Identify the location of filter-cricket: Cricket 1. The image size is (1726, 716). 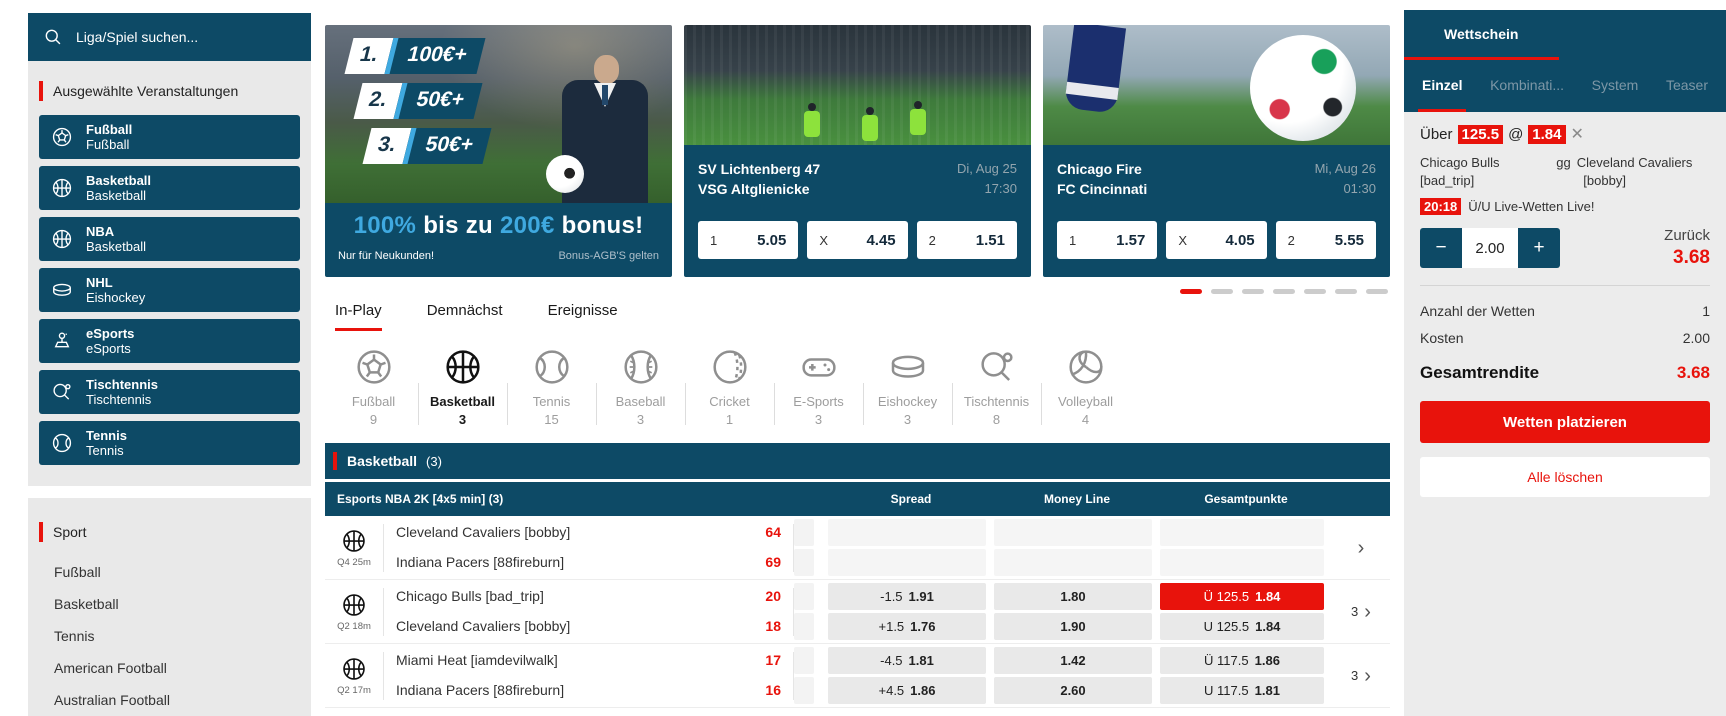
(729, 386).